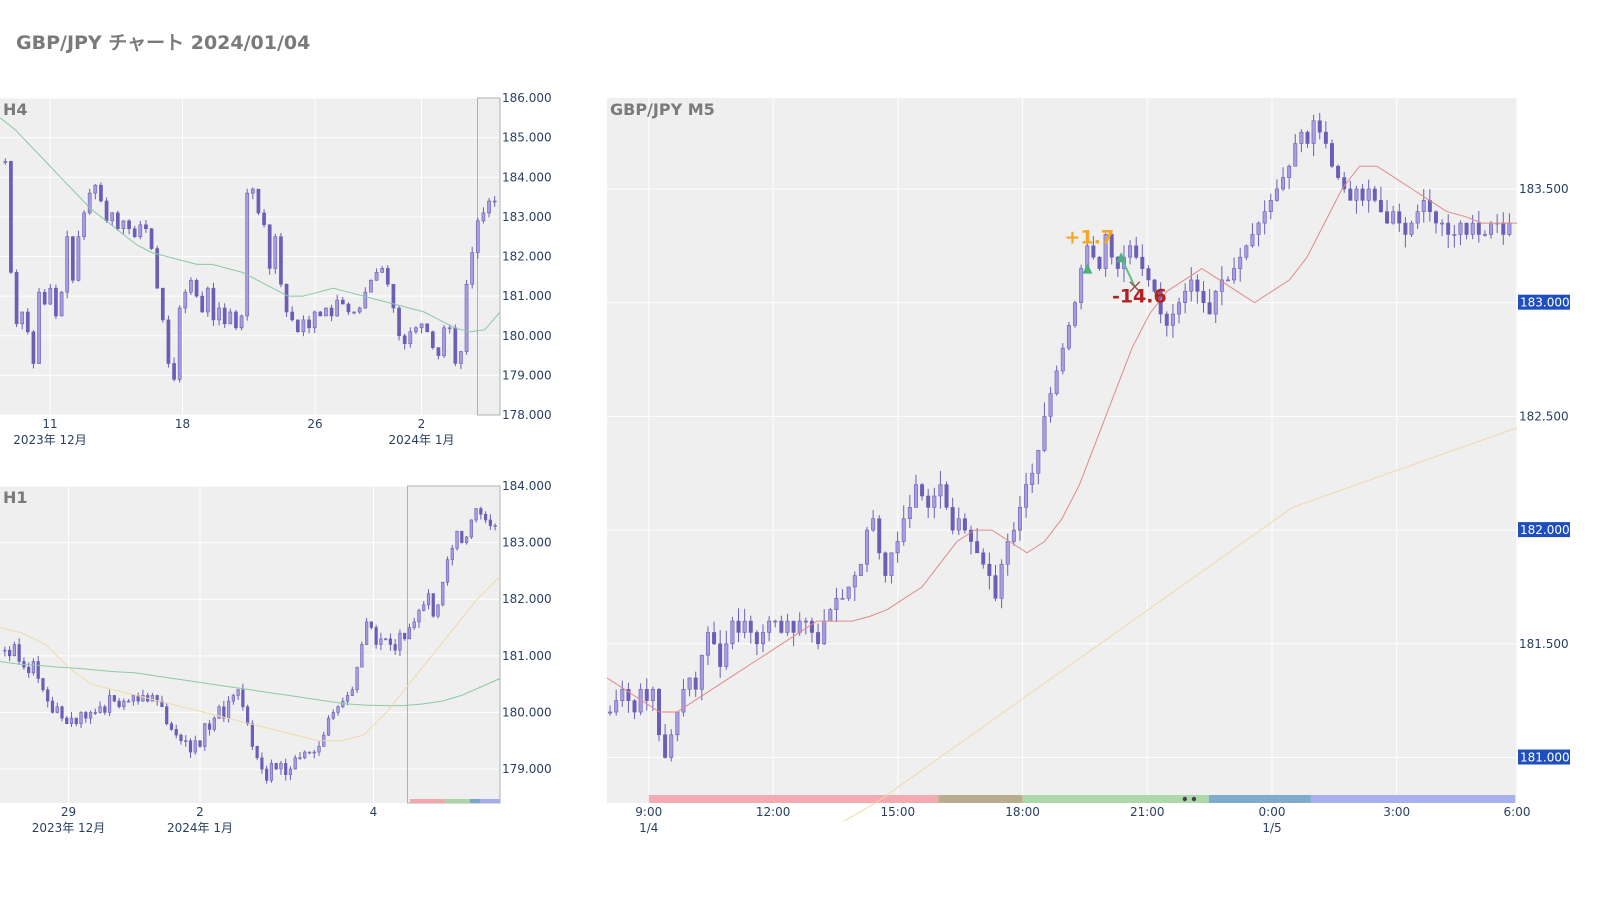 The image size is (1600, 900). I want to click on y-tick-label: 179.000, so click(527, 769).